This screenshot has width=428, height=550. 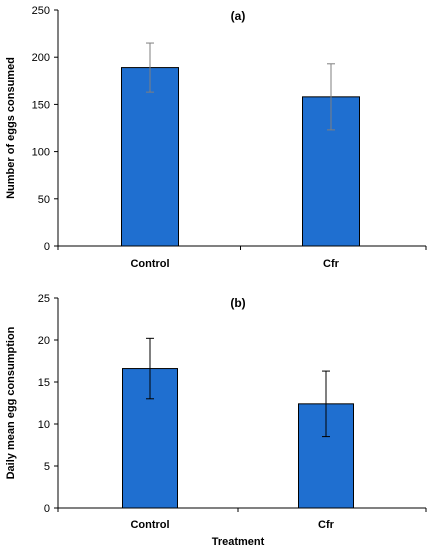 I want to click on chart2-title: (b), so click(x=237, y=303).